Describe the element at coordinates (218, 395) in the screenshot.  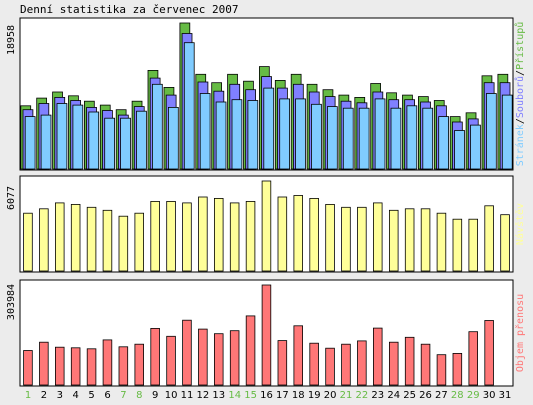
I see `x-tick-label-13: 13` at that location.